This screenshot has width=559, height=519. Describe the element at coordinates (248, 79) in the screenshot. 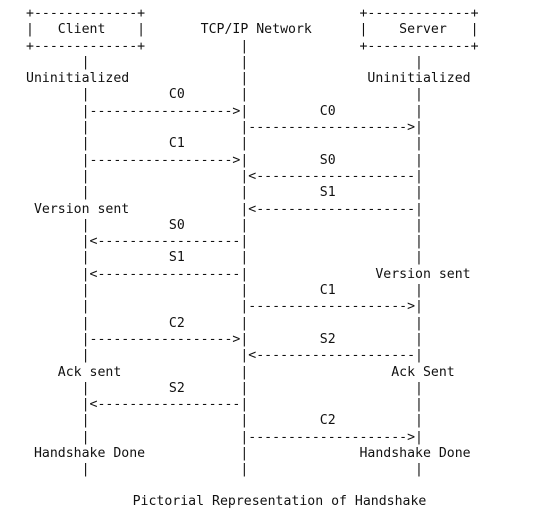

I see `diagram-line: Uninitialized | Uninitialized` at that location.